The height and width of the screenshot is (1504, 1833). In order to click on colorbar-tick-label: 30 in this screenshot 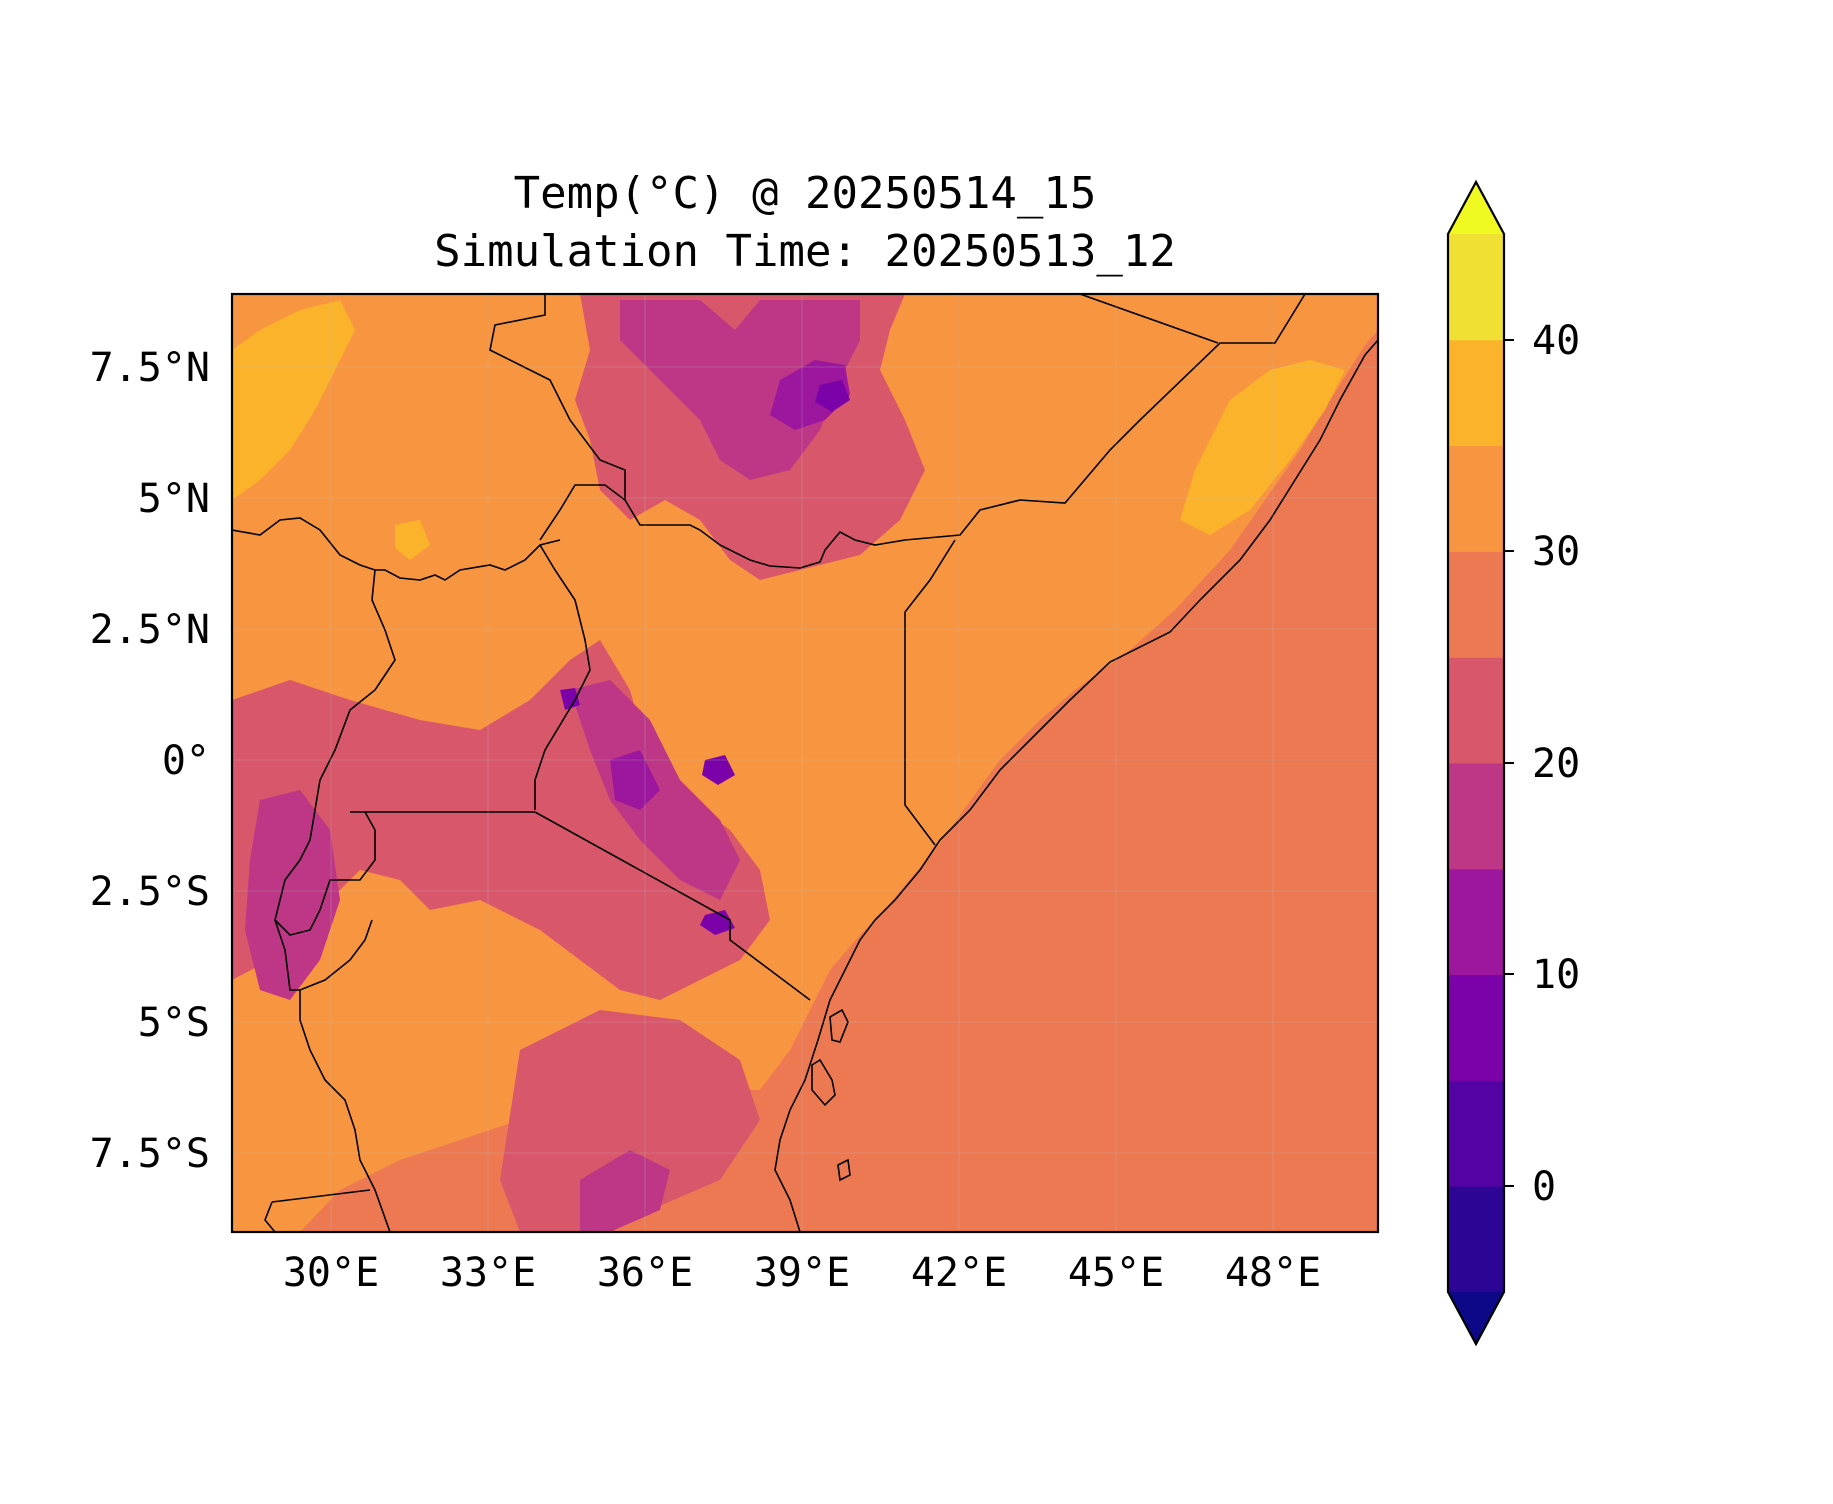, I will do `click(1556, 552)`.